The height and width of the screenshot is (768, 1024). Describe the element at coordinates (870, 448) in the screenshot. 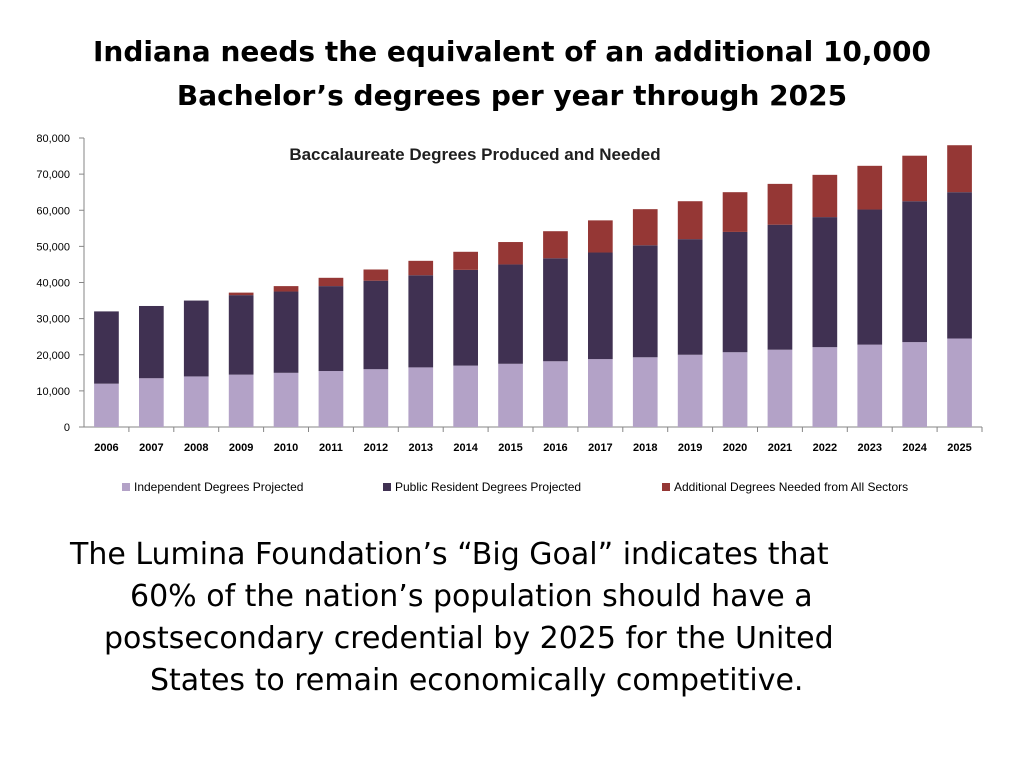

I see `x-tick-label: 2023` at that location.